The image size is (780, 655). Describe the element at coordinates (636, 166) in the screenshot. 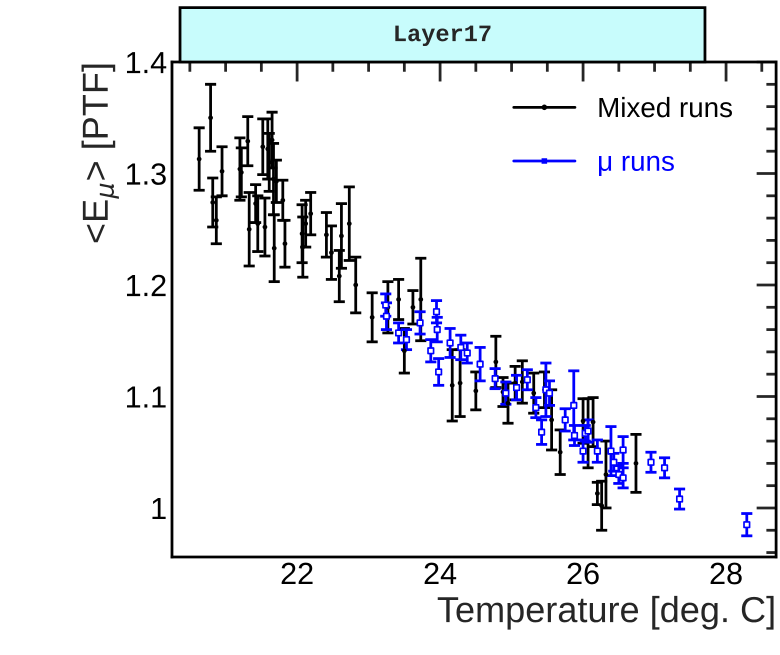

I see `legend-label: μ runs` at that location.